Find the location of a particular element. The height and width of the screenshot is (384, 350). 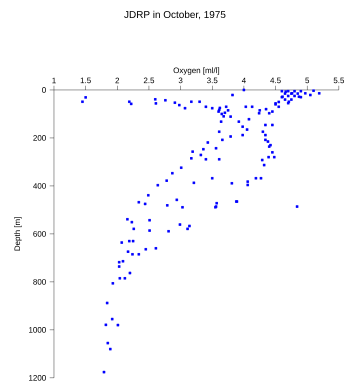

chart-title: JDRP in October, 1975 is located at coordinates (175, 15).